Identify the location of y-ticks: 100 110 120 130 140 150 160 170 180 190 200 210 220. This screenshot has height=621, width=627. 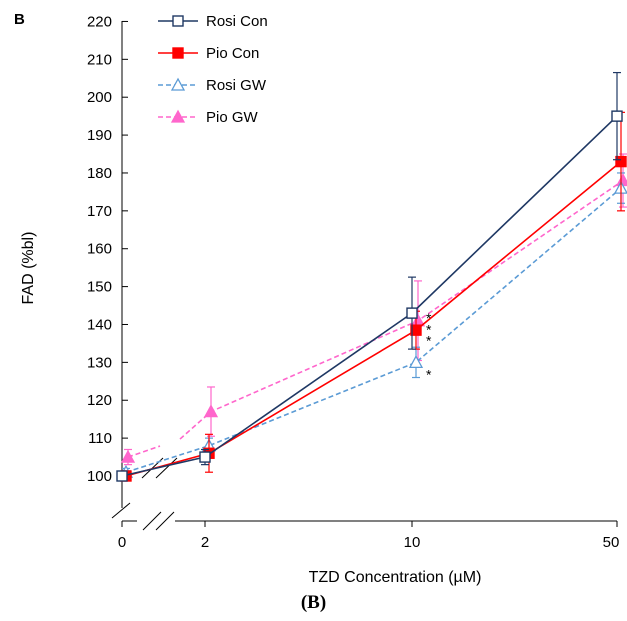
(107, 249).